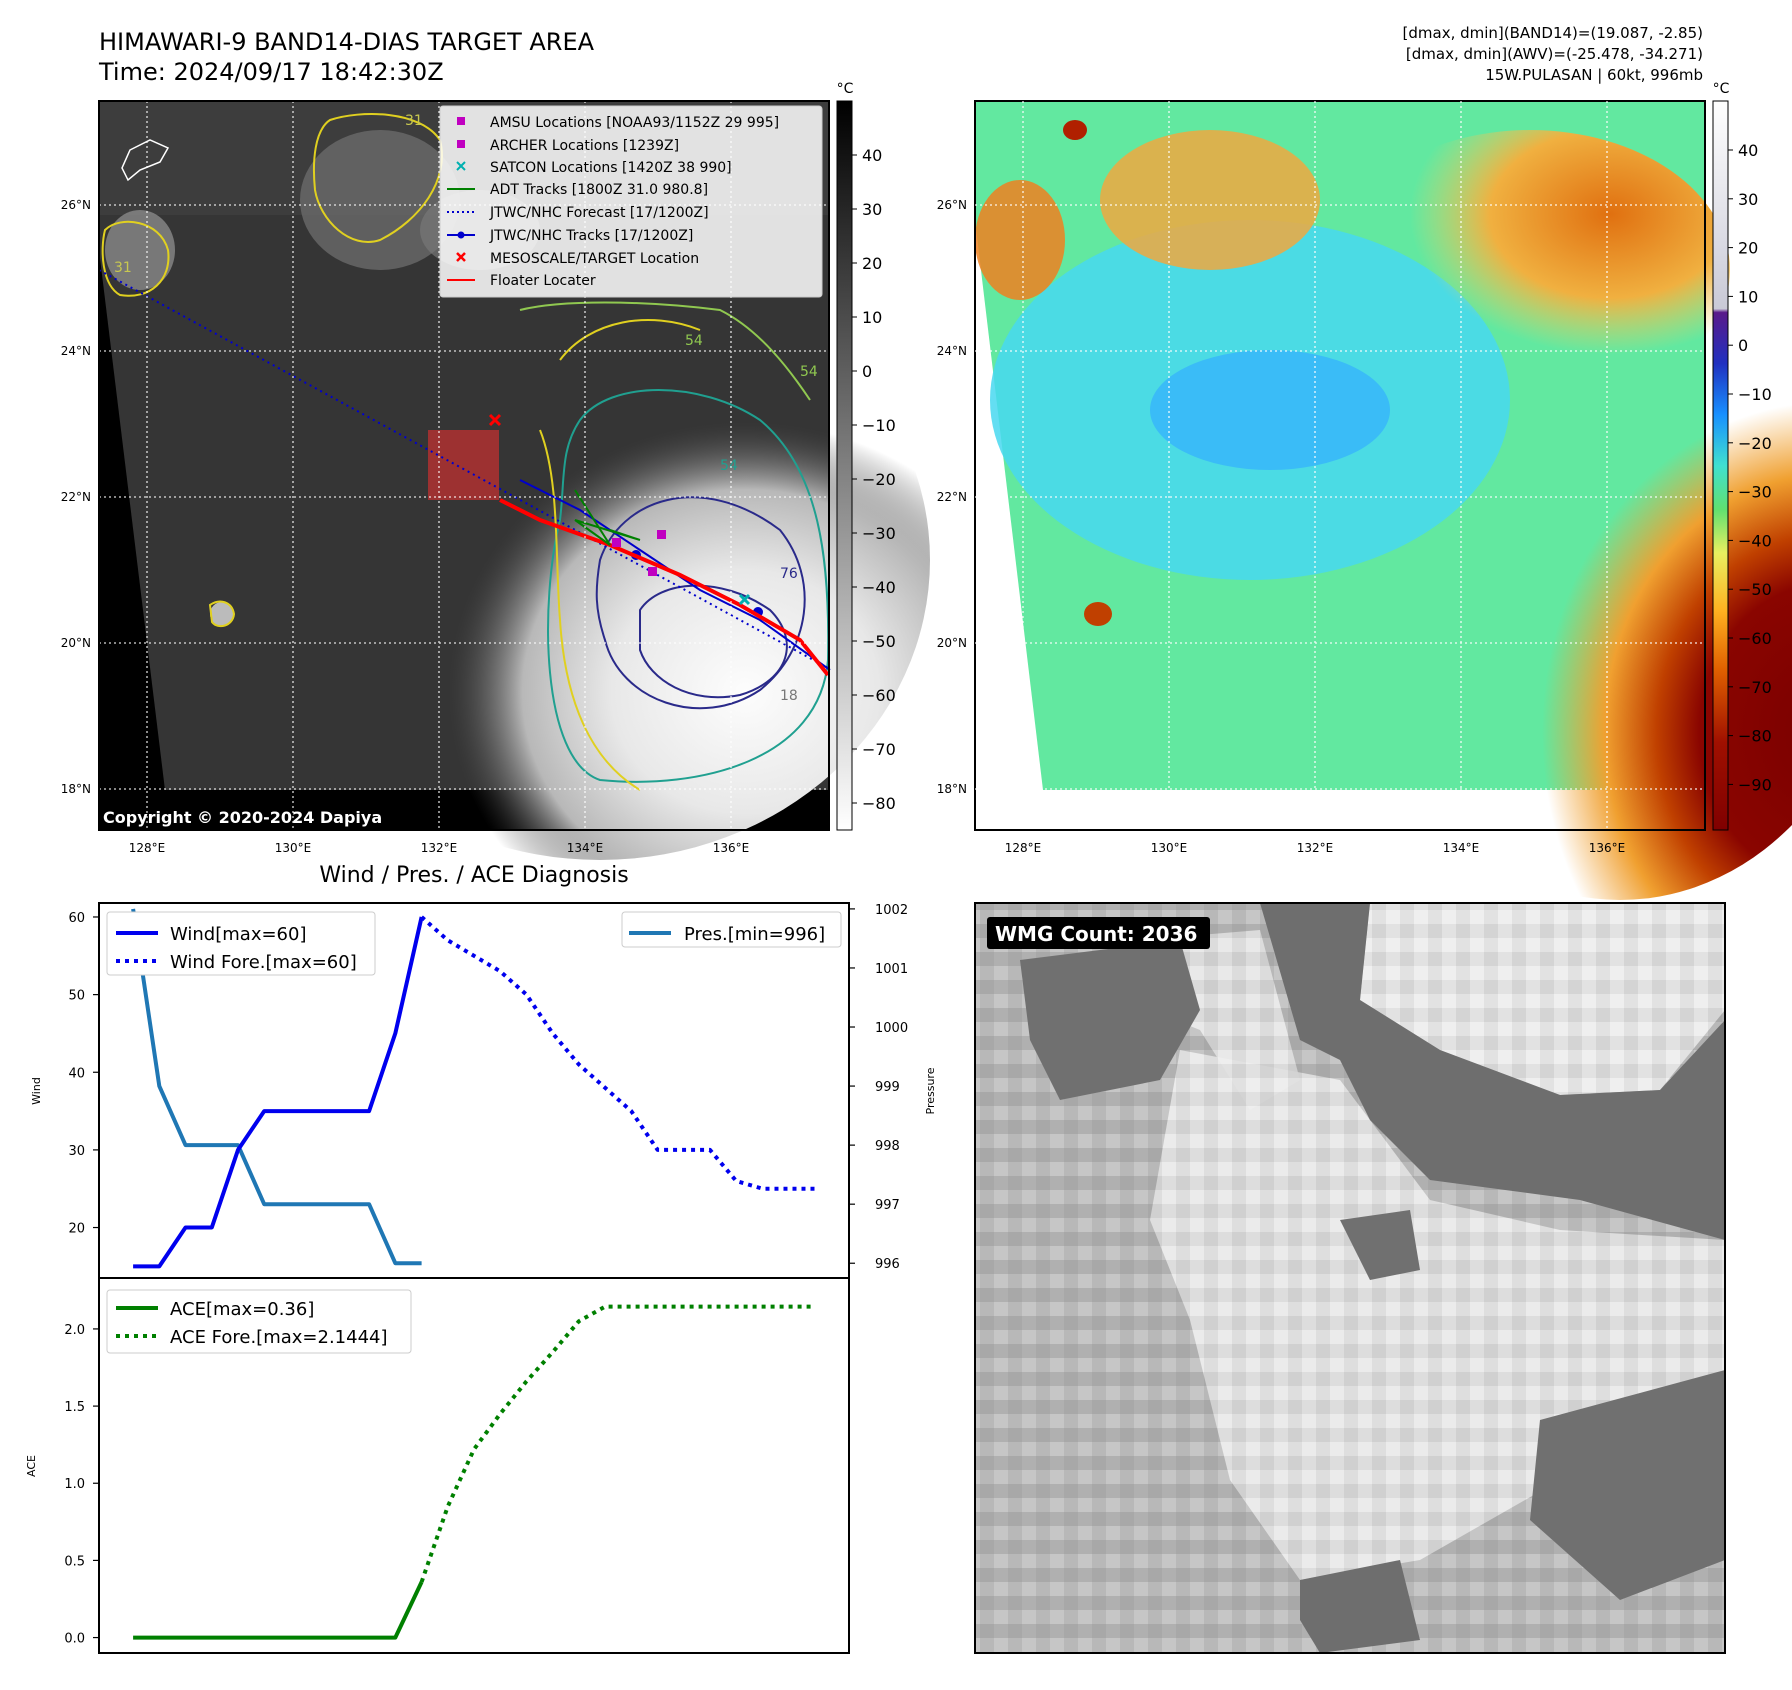 The height and width of the screenshot is (1690, 1792). I want to click on contour-yellow-edge, so click(620, 555).